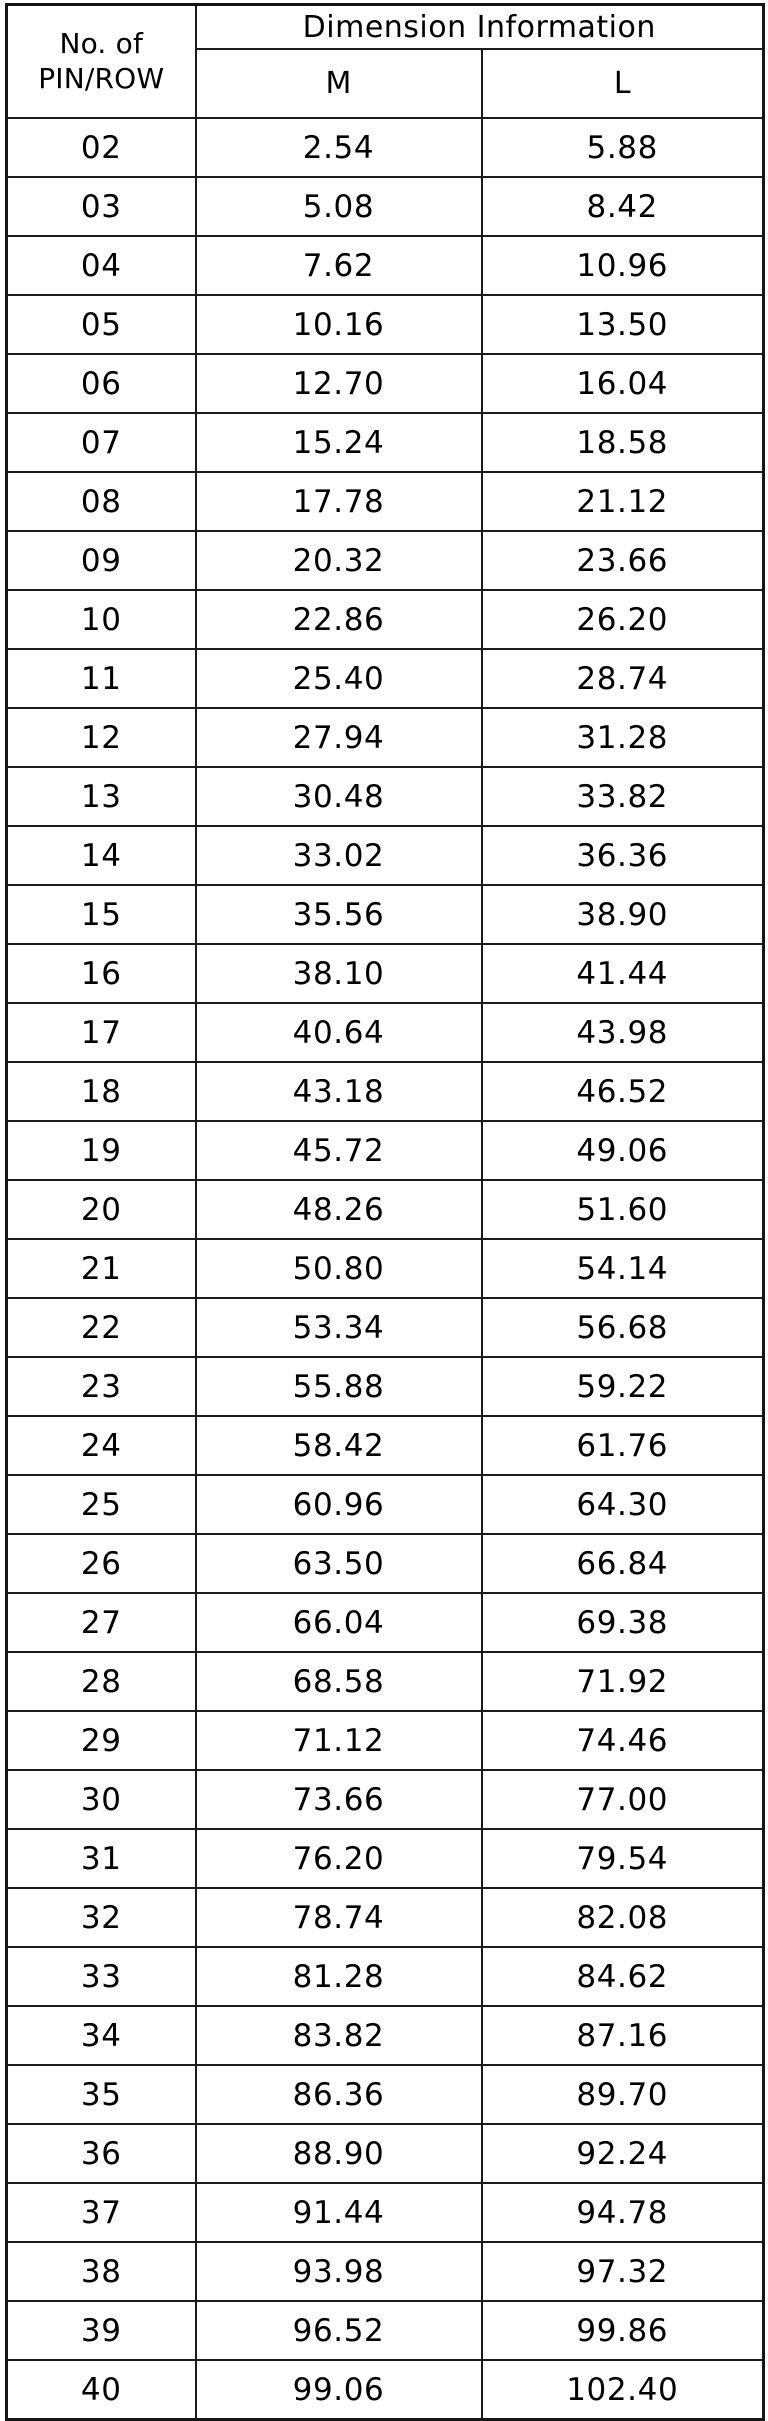 Image resolution: width=768 pixels, height=2421 pixels. Describe the element at coordinates (338, 2212) in the screenshot. I see `cell-m: 91.44` at that location.